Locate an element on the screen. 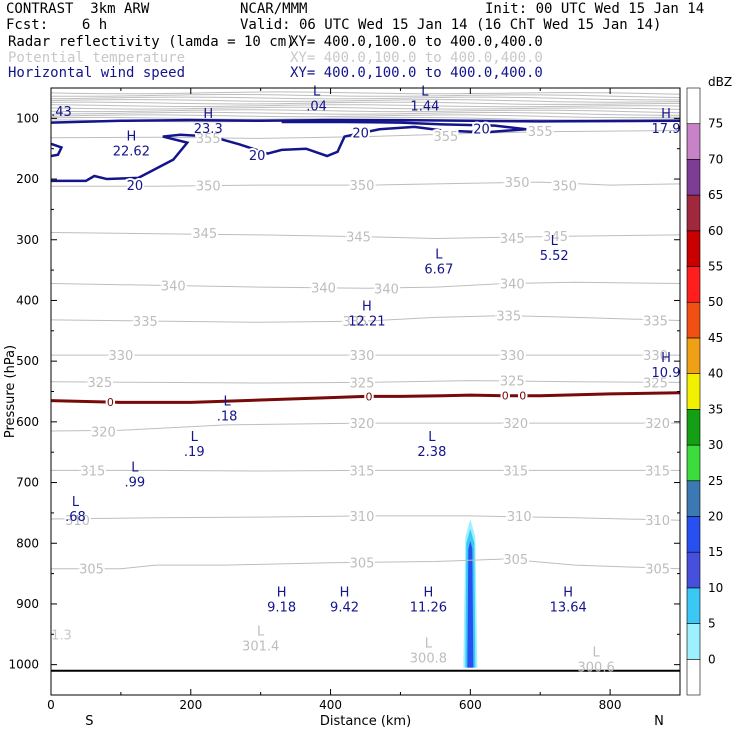  colorbar-level-label: 35 is located at coordinates (715, 409).